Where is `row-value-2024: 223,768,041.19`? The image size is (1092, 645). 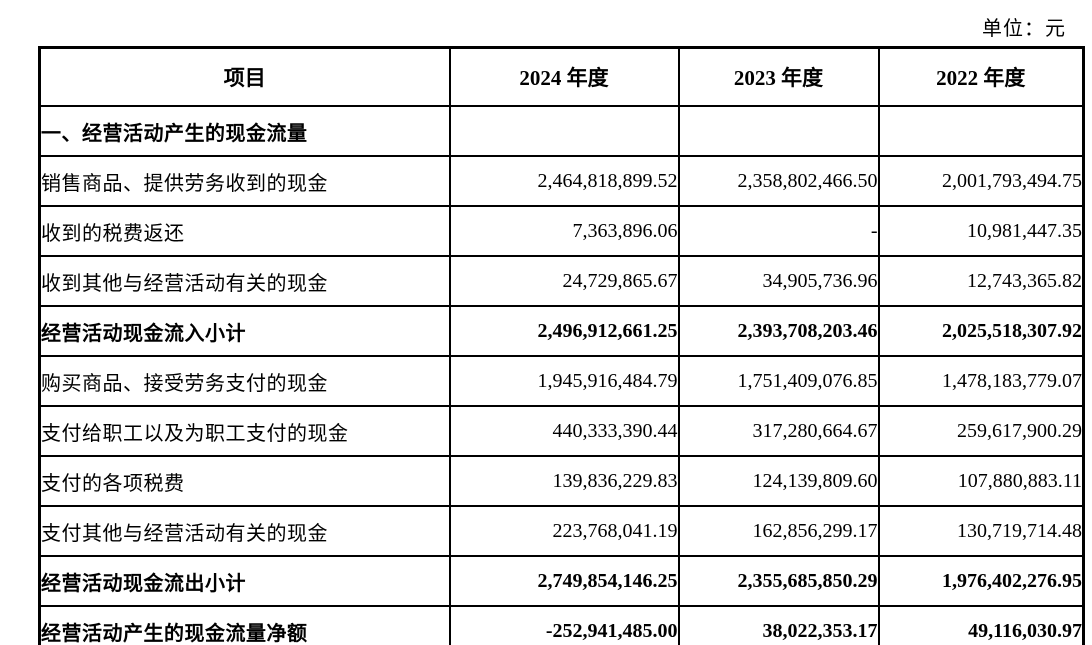 row-value-2024: 223,768,041.19 is located at coordinates (564, 531).